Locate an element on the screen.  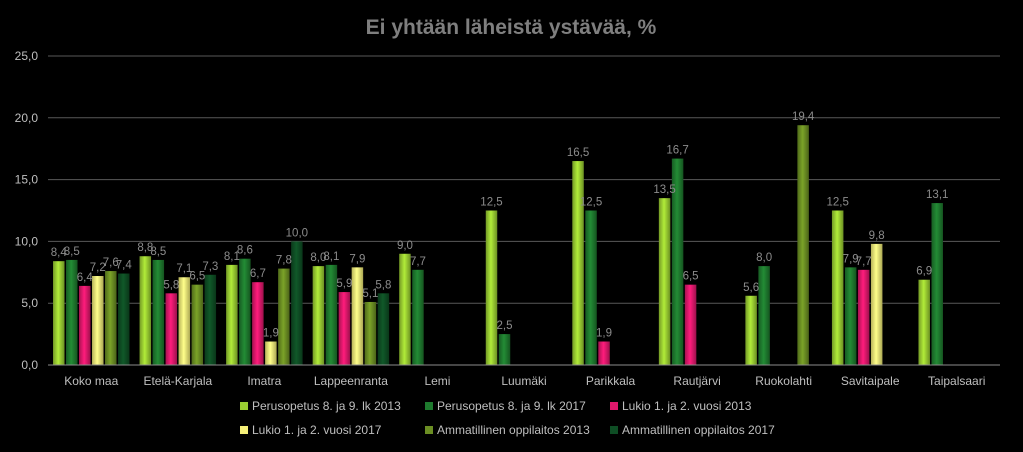
x-category-label: Luumäki is located at coordinates (523, 381).